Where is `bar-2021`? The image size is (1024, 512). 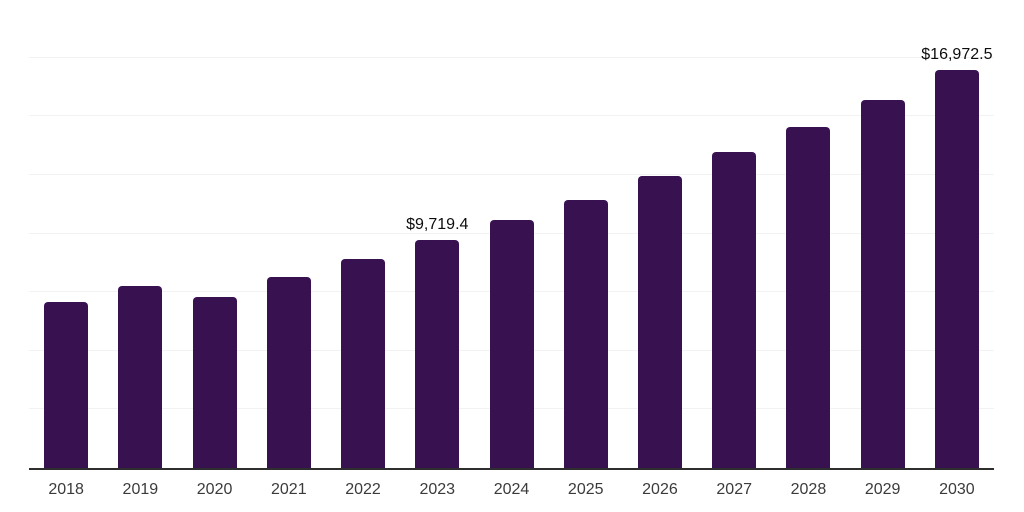
bar-2021 is located at coordinates (288, 372).